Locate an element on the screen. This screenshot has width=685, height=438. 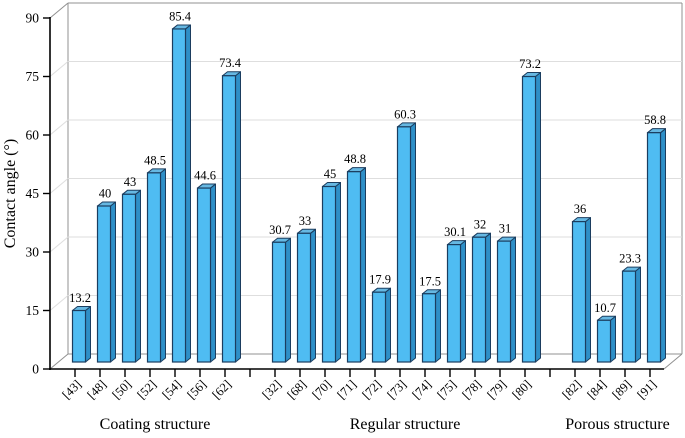
bar-value-label: 60.3 is located at coordinates (405, 114).